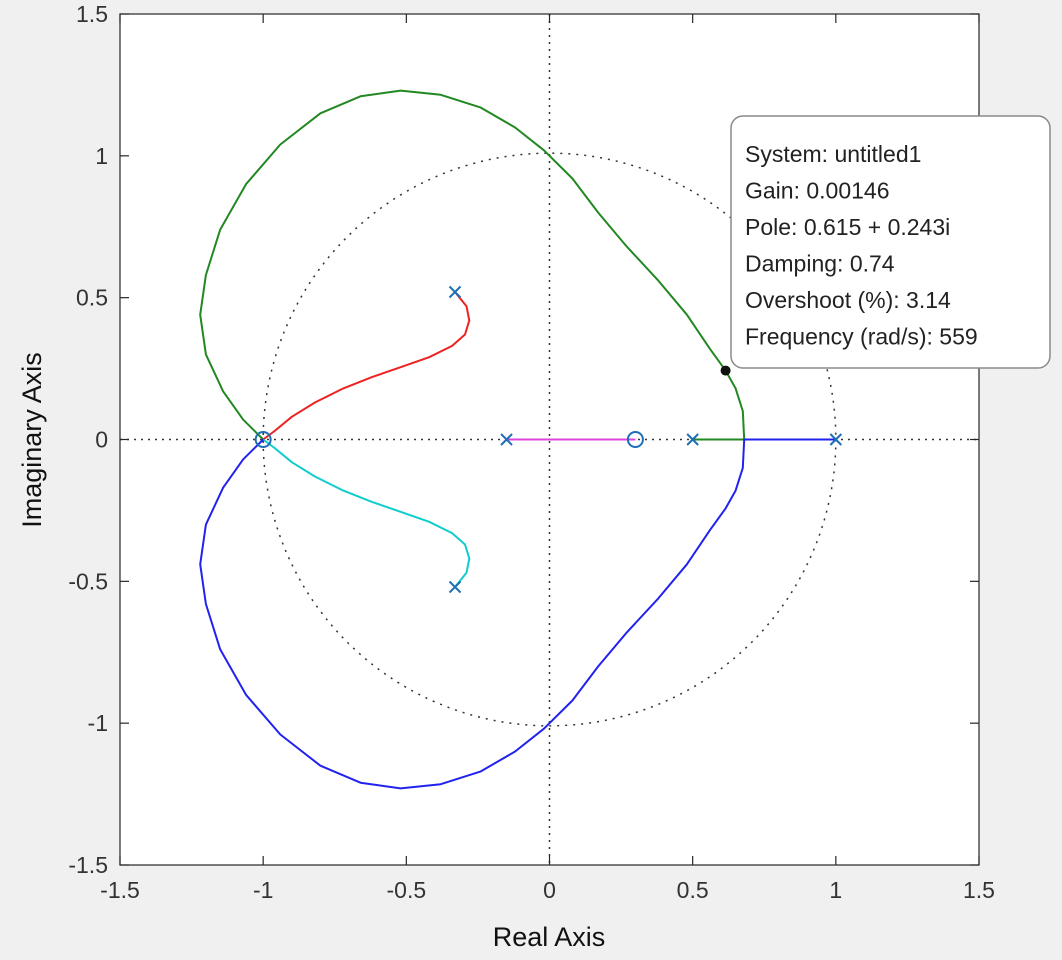 This screenshot has width=1062, height=960. Describe the element at coordinates (92, 14) in the screenshot. I see `y-tick-label: 1.5` at that location.